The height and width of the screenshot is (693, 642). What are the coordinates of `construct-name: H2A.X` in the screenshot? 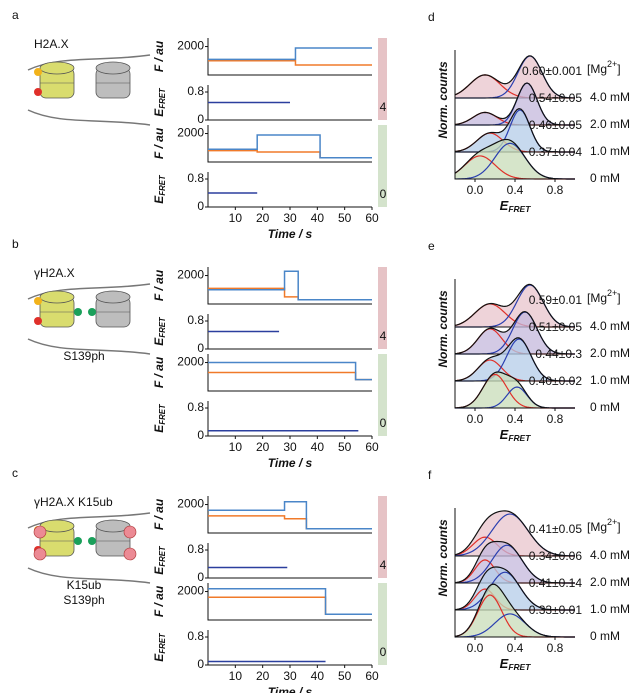 It's located at (51, 44).